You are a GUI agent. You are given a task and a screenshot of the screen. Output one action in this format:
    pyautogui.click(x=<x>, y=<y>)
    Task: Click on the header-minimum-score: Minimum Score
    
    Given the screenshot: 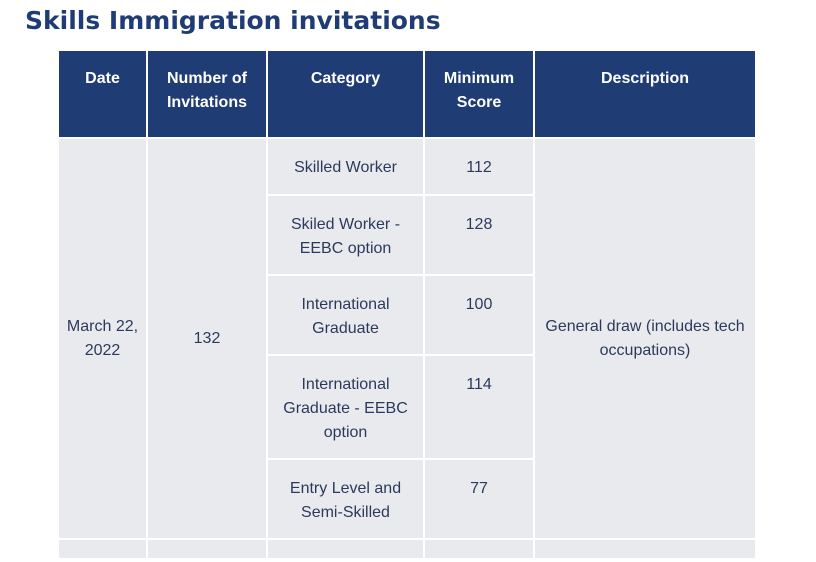 What is the action you would take?
    pyautogui.click(x=479, y=94)
    